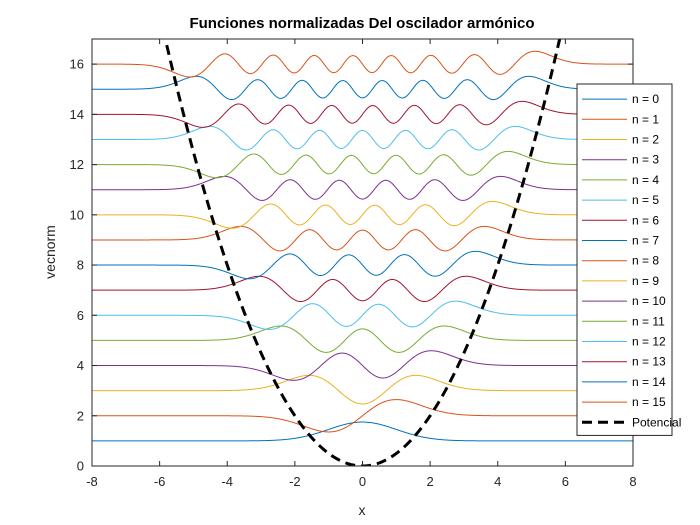 Image resolution: width=700 pixels, height=525 pixels. Describe the element at coordinates (80, 315) in the screenshot. I see `y-tick-label: 6` at that location.